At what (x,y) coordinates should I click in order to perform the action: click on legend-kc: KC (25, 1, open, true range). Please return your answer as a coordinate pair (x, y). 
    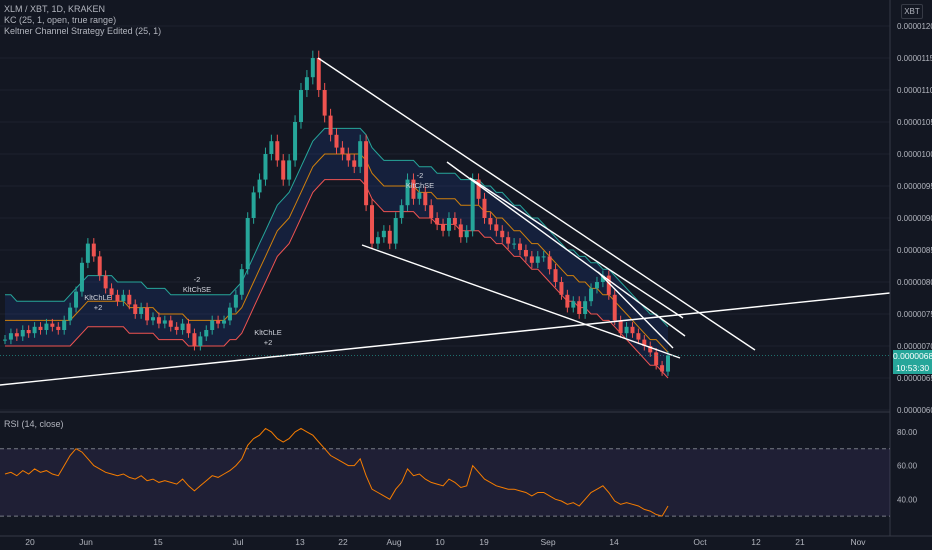
    Looking at the image, I should click on (61, 20).